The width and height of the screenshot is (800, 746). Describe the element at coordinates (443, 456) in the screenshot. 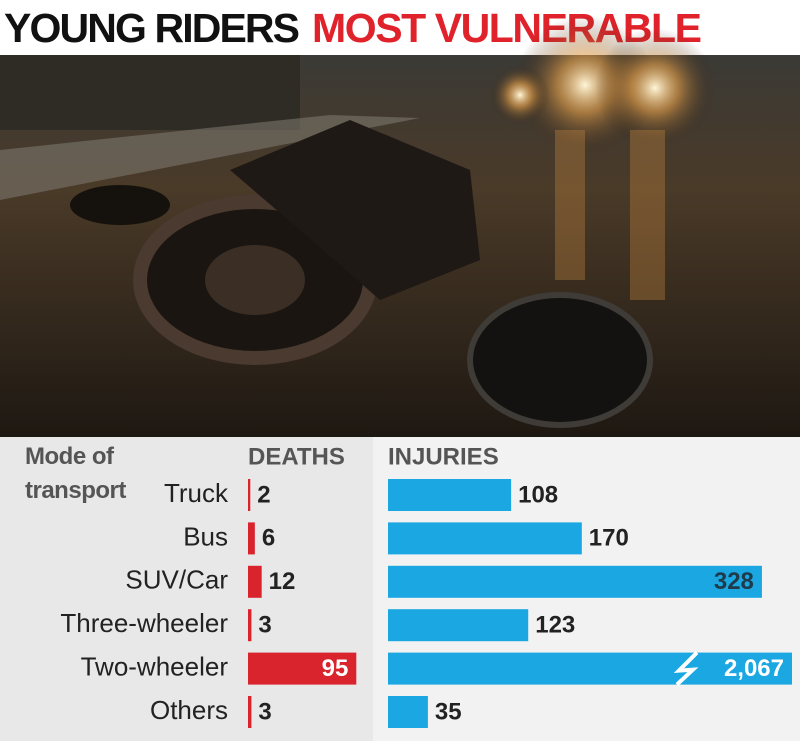

I see `series-header: INJURIES` at that location.